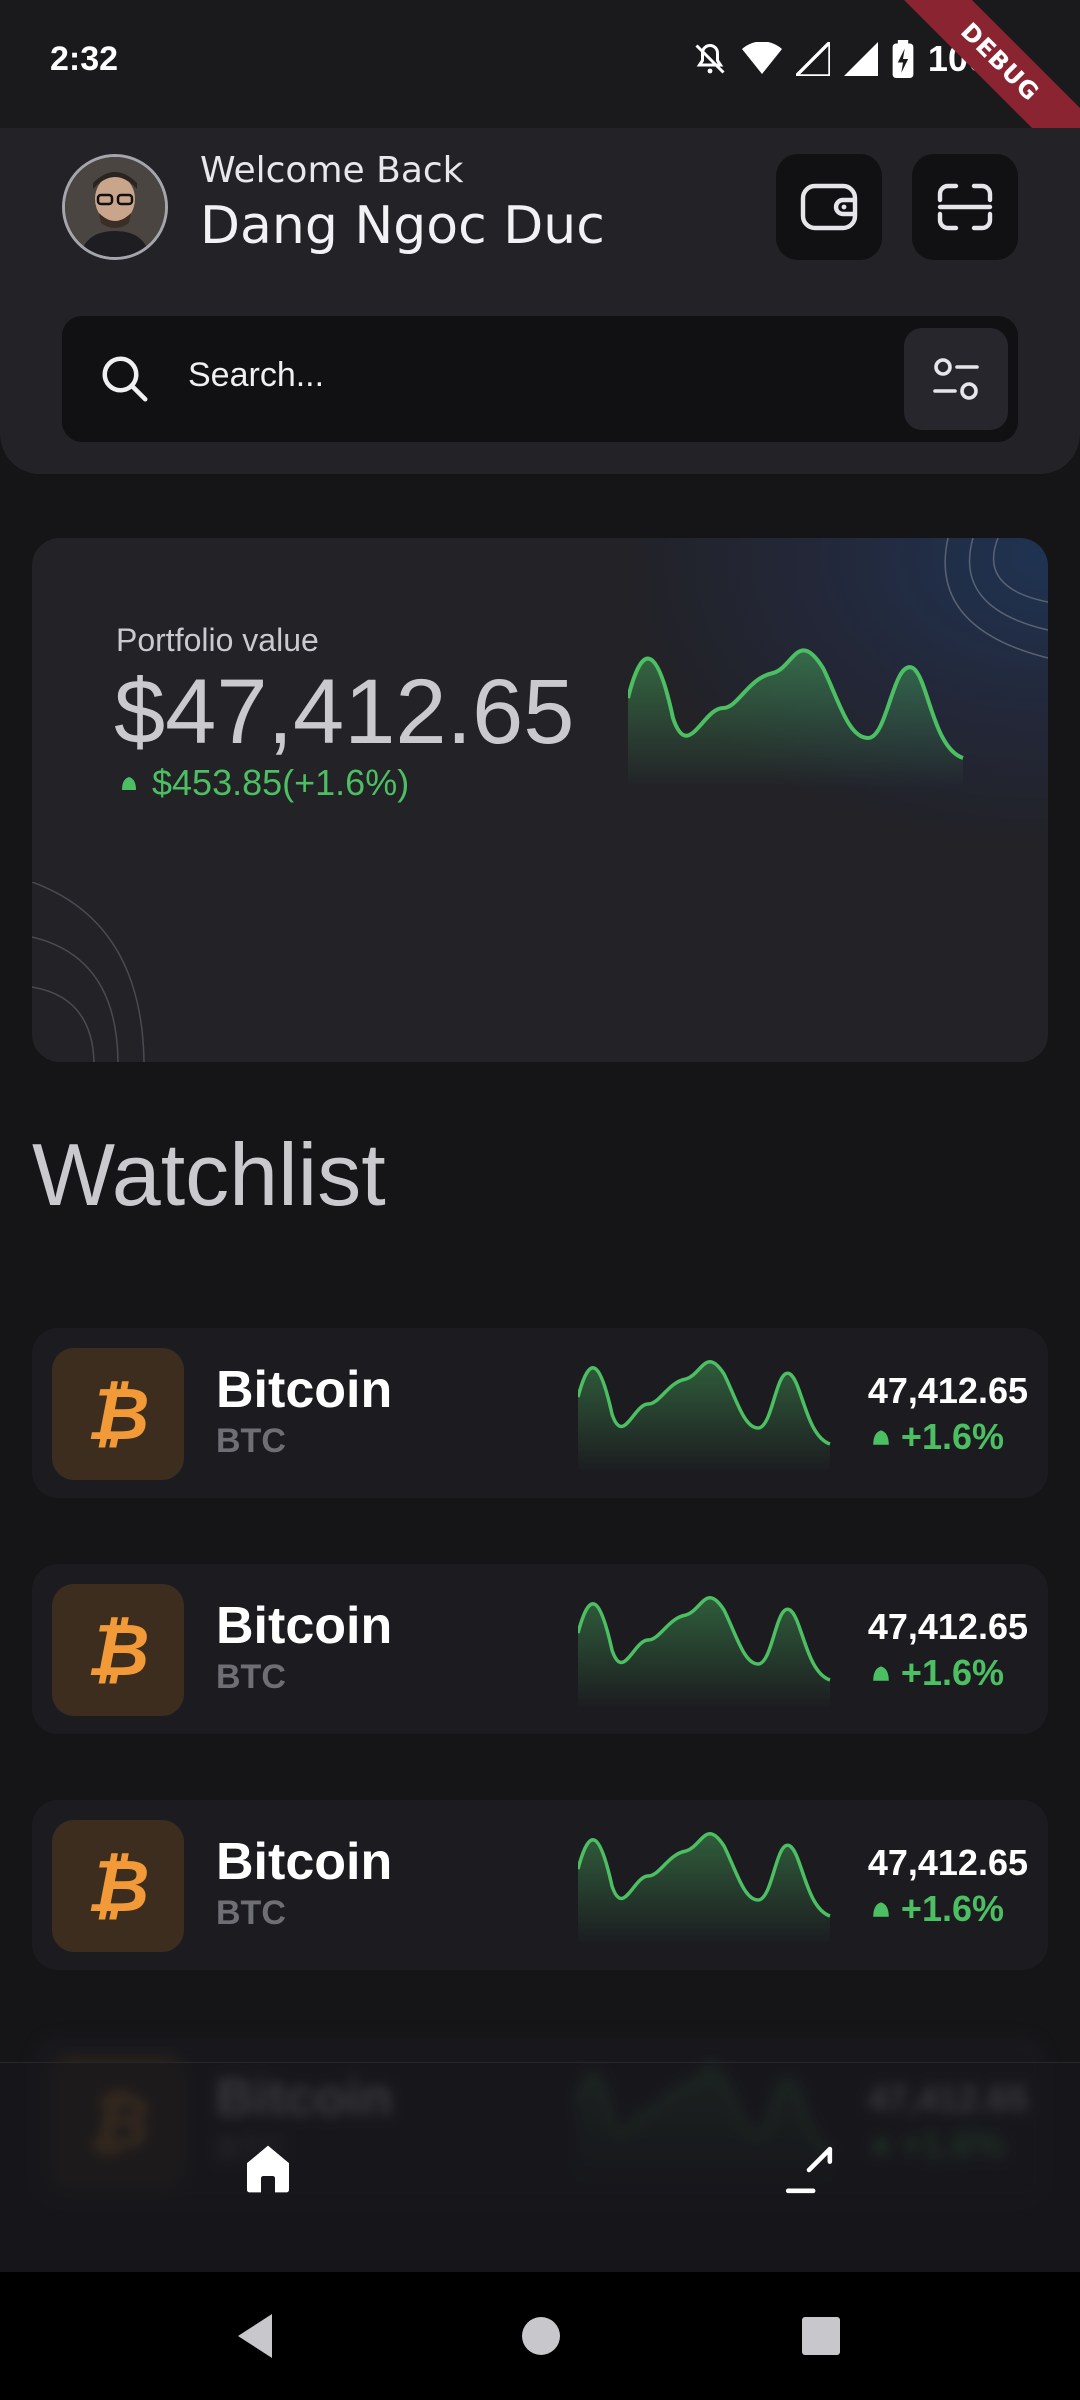 This screenshot has height=2400, width=1080. What do you see at coordinates (268, 2169) in the screenshot?
I see `home-icon` at bounding box center [268, 2169].